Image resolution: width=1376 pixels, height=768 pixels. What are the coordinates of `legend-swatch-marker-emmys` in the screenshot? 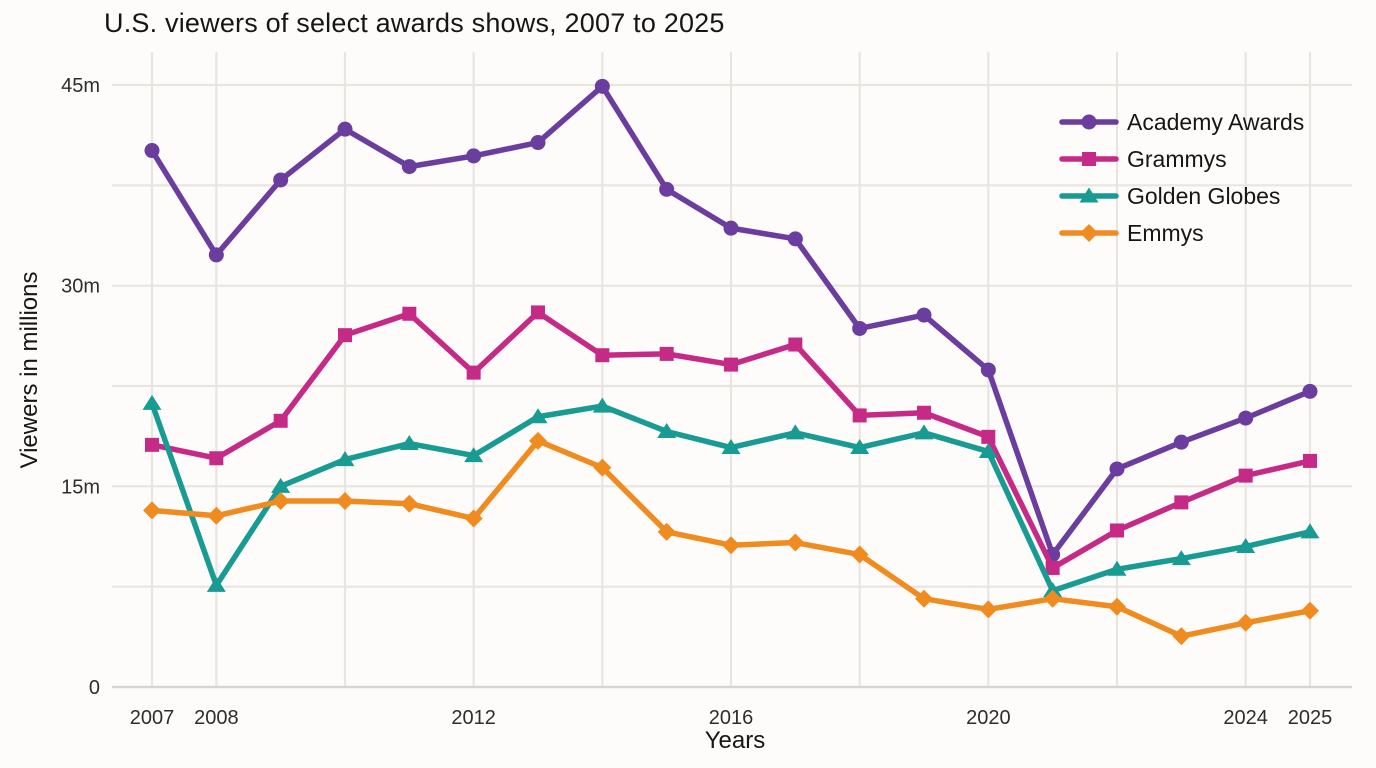 It's located at (1089, 233).